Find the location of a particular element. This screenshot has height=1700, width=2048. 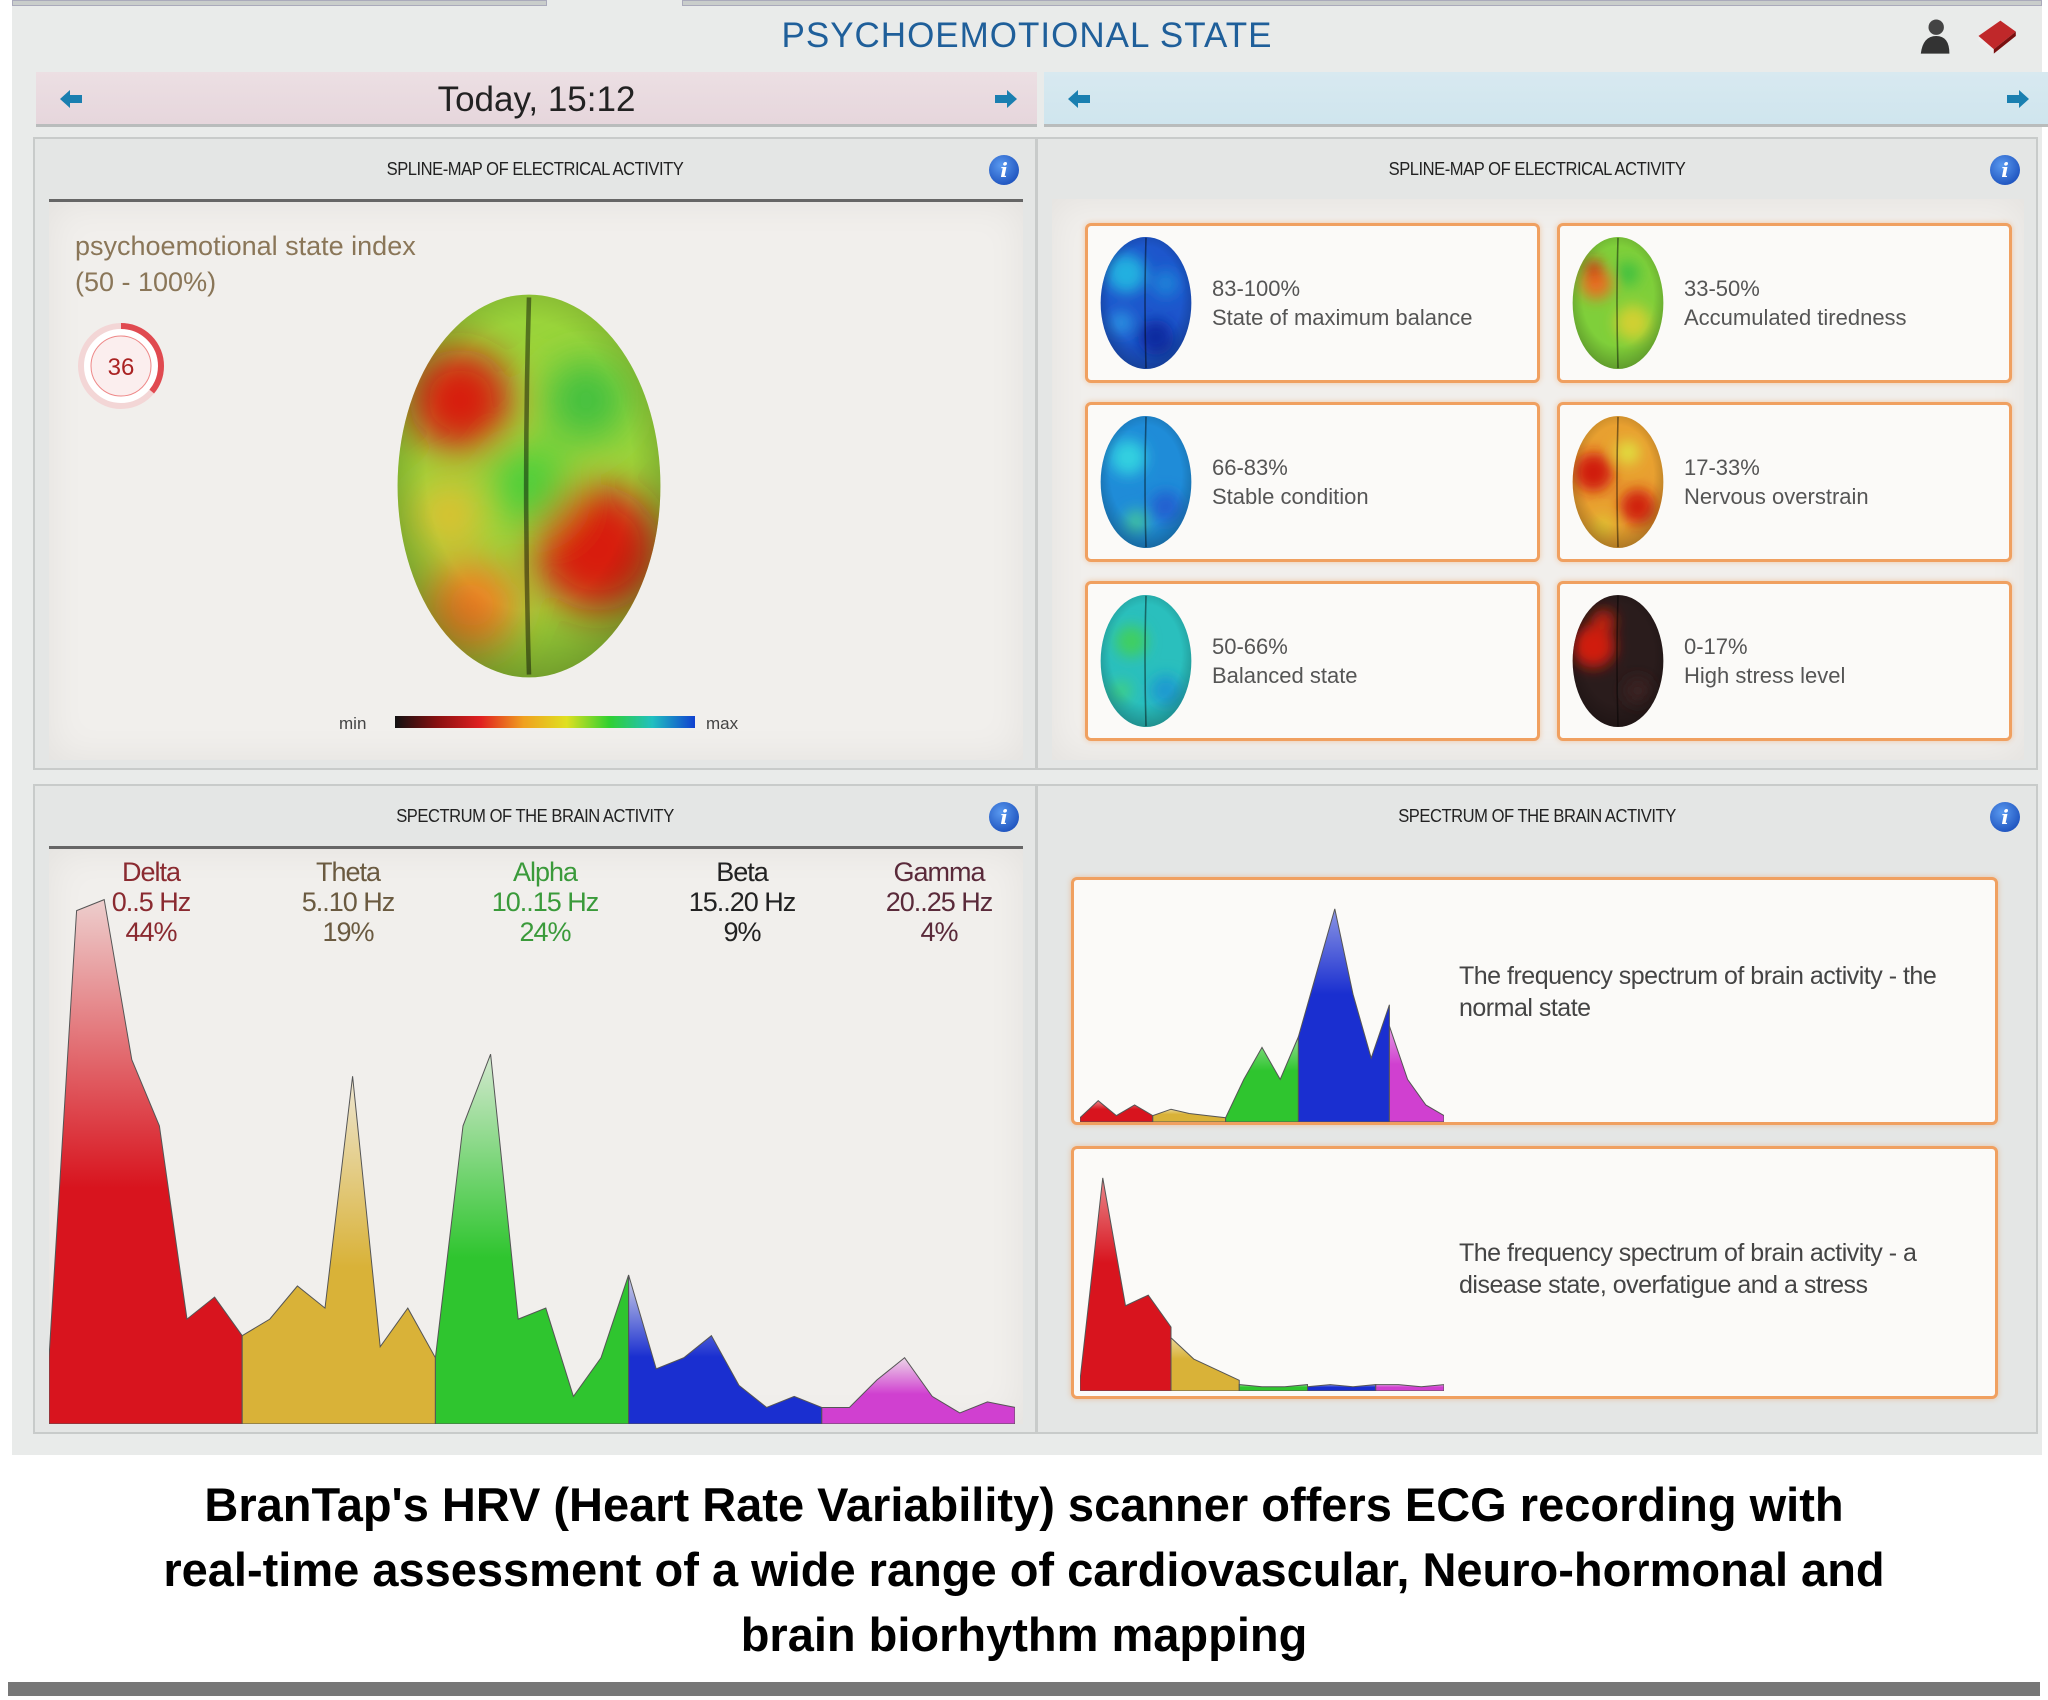

band-name: Beta is located at coordinates (742, 872).